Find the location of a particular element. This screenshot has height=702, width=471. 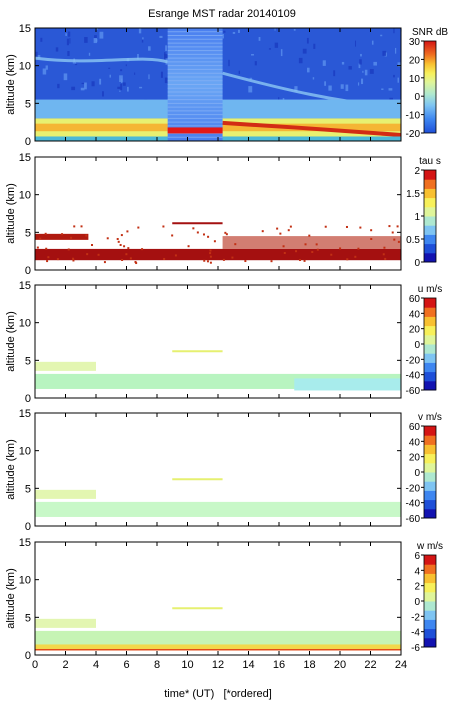

y-tick-label: 5 is located at coordinates (28, 618).